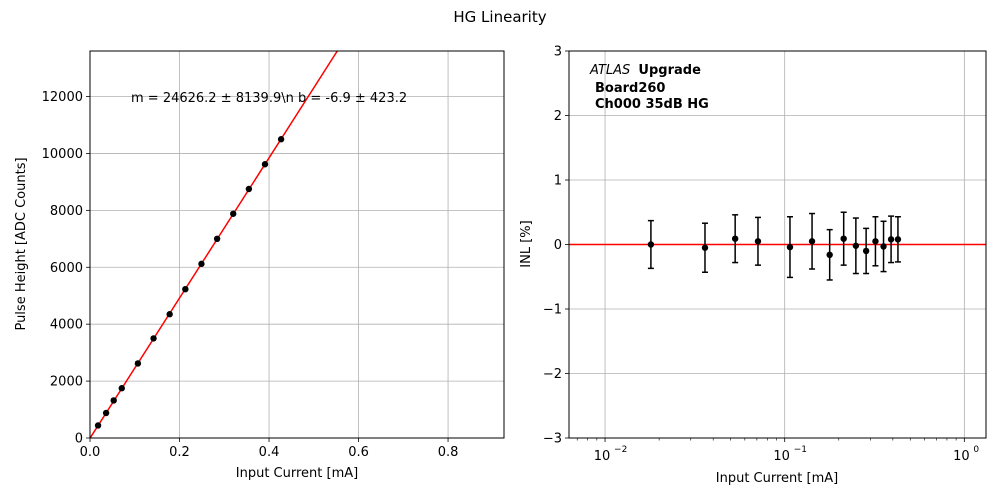 The height and width of the screenshot is (500, 1000). Describe the element at coordinates (526, 243) in the screenshot. I see `inl-y-axis-label: INL [%]` at that location.